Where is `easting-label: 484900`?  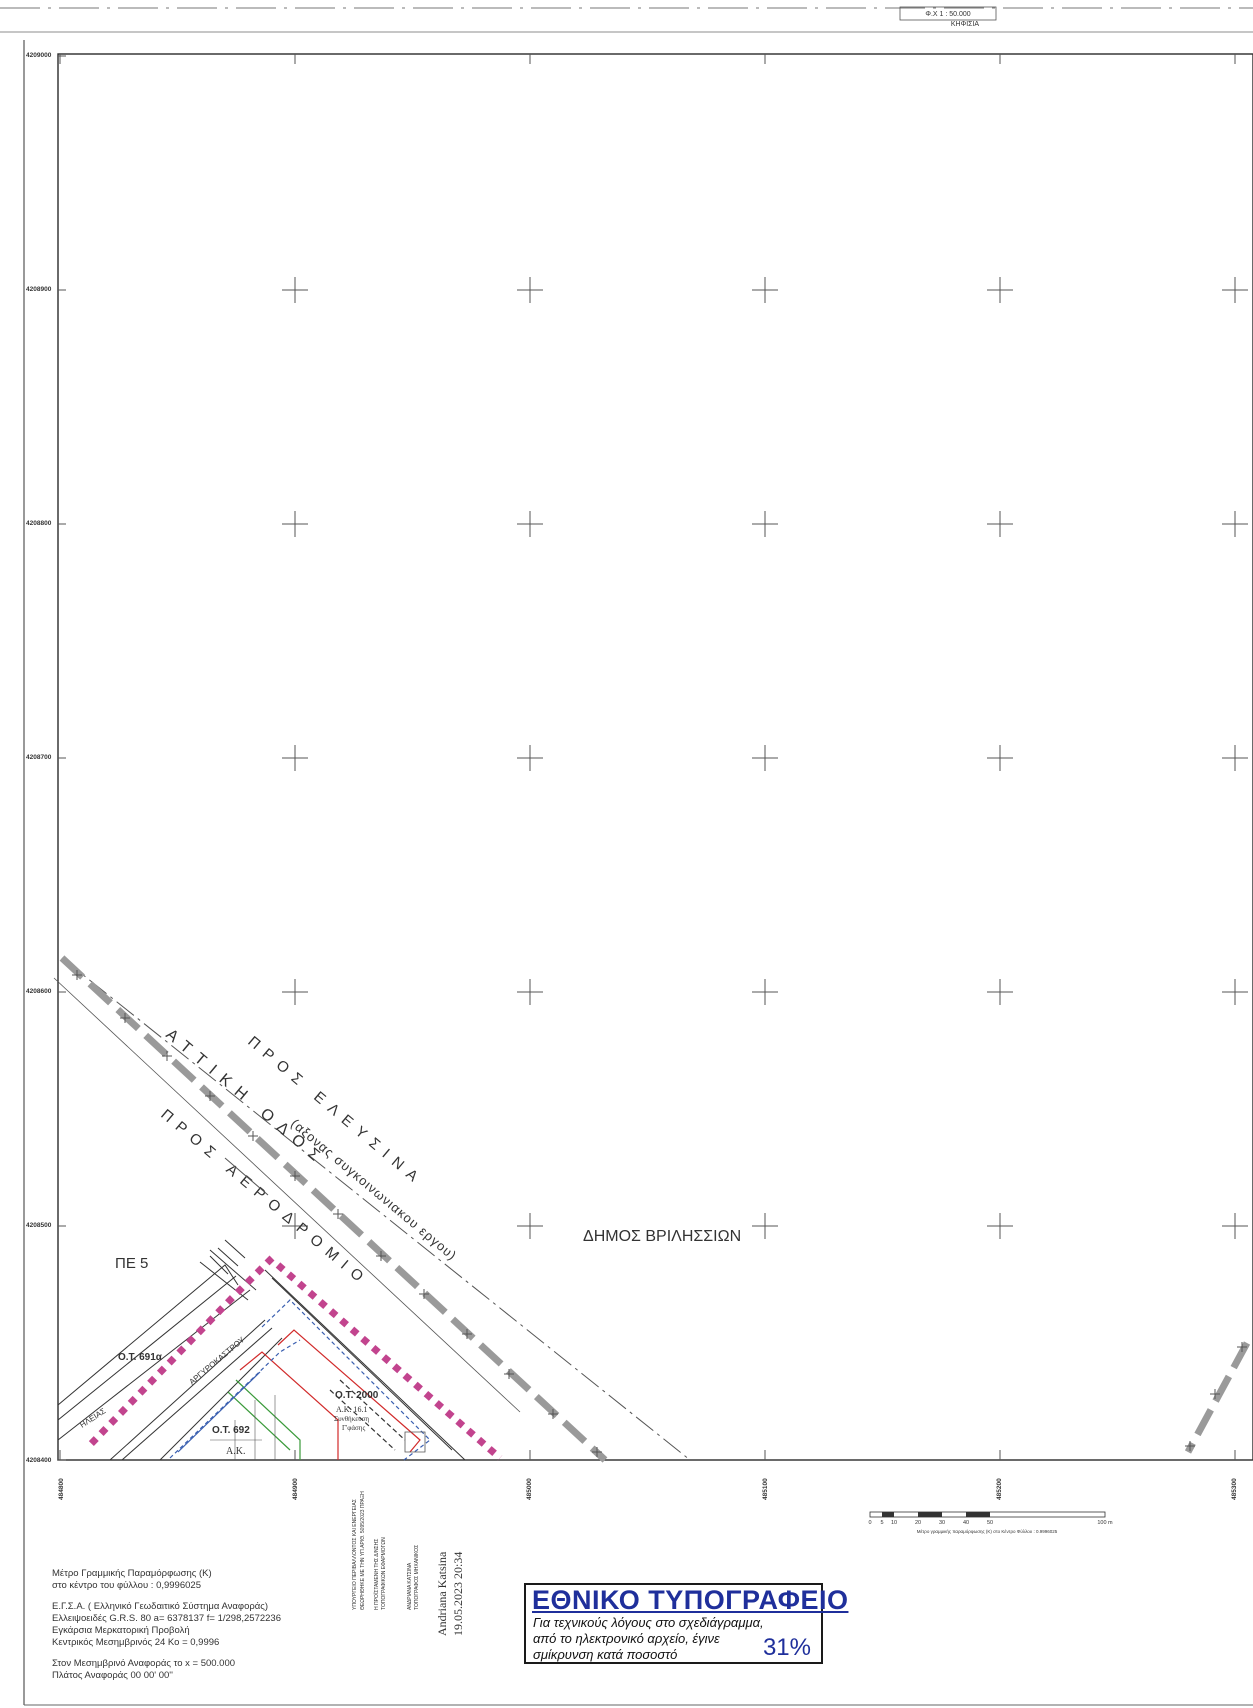
easting-label: 484900 is located at coordinates (295, 1489).